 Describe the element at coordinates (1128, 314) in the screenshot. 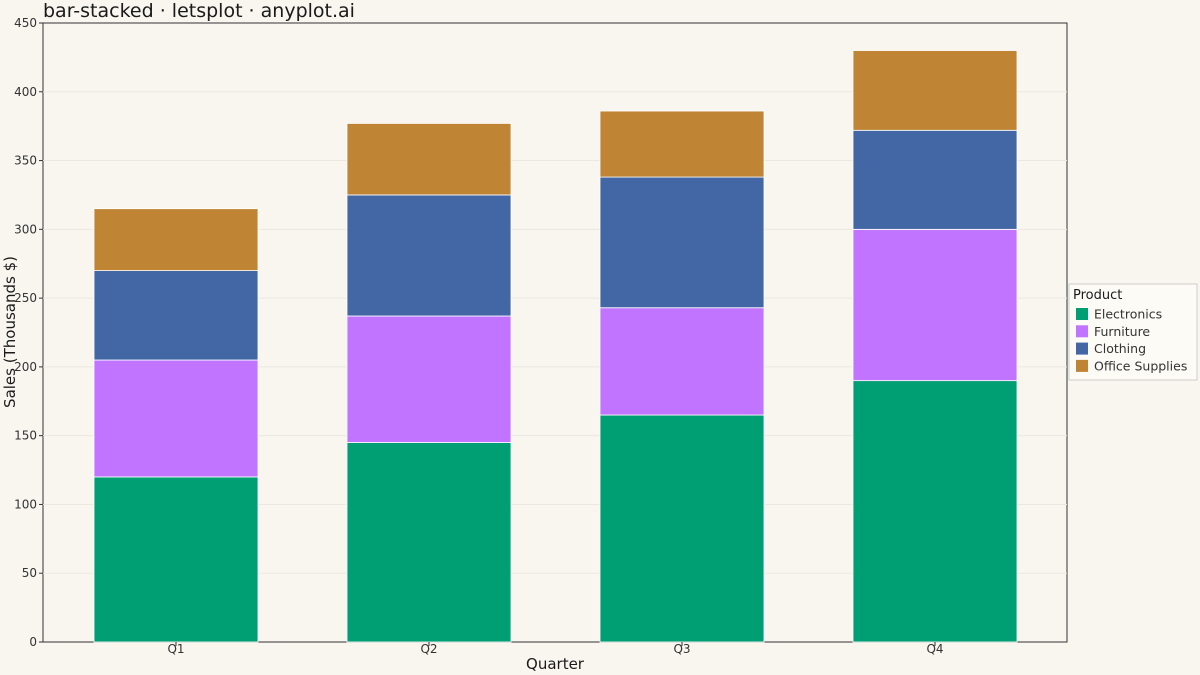

I see `legend-label-electronics: Electronics` at that location.